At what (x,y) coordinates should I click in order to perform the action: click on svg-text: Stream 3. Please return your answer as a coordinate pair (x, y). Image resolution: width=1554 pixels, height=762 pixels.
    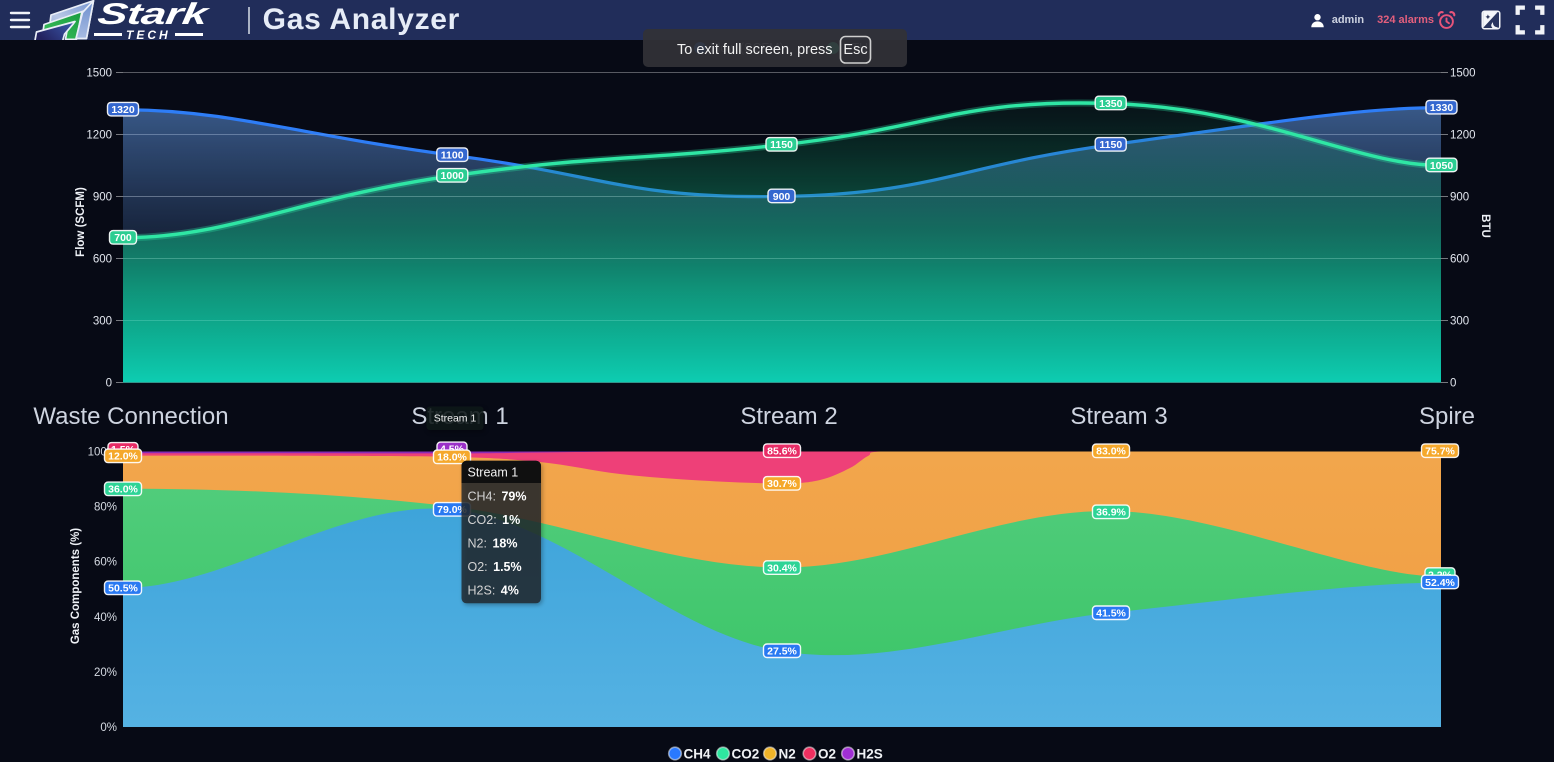
    Looking at the image, I should click on (1118, 416).